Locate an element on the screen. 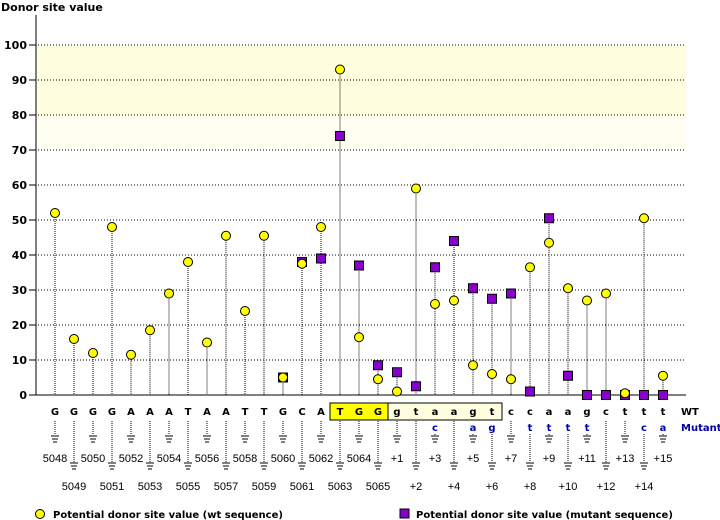 Image resolution: width=720 pixels, height=520 pixels. position-label: 5051 is located at coordinates (112, 487).